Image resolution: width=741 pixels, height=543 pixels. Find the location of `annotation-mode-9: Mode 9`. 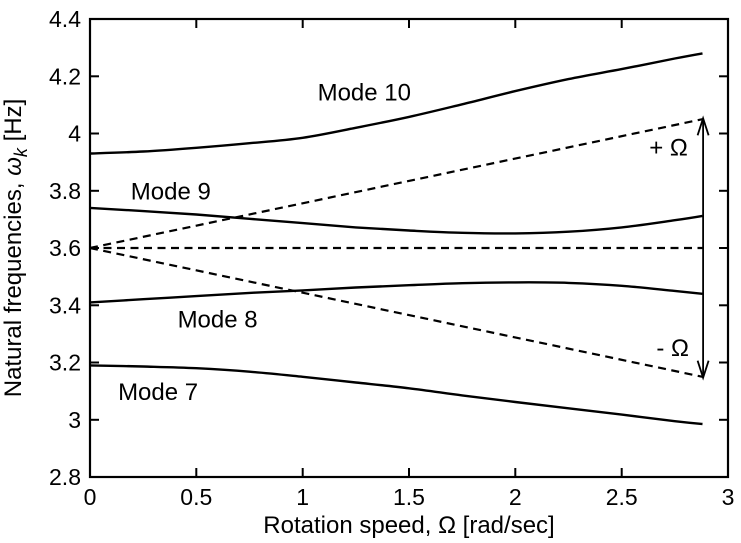

annotation-mode-9: Mode 9 is located at coordinates (171, 191).